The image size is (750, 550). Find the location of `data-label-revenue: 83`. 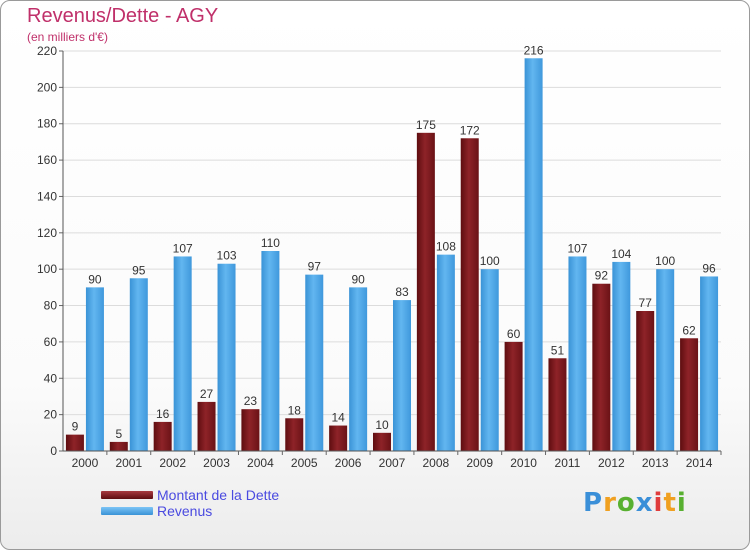

data-label-revenue: 83 is located at coordinates (402, 292).